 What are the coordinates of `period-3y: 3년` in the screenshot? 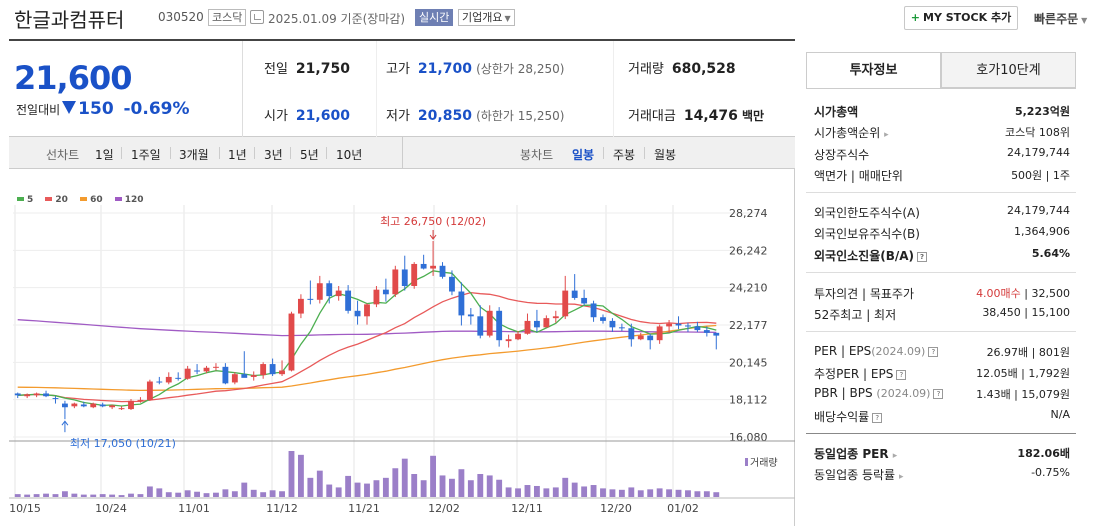 It's located at (273, 155).